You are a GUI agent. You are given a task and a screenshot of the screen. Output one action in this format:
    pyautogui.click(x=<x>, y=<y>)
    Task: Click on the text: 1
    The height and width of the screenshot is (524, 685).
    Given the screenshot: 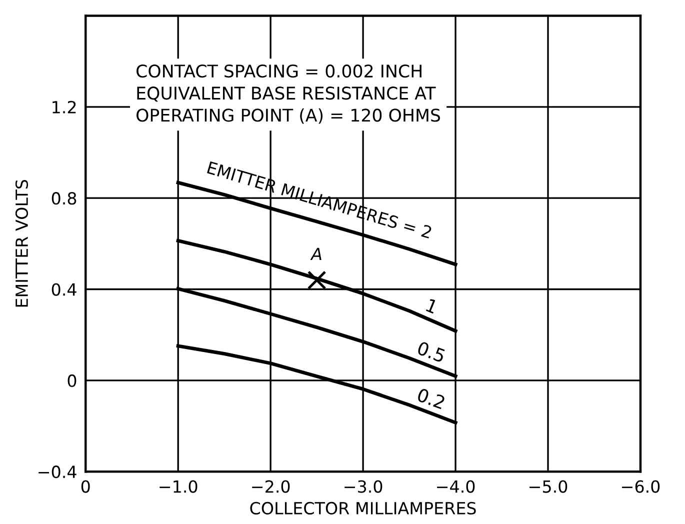 What is the action you would take?
    pyautogui.click(x=432, y=306)
    